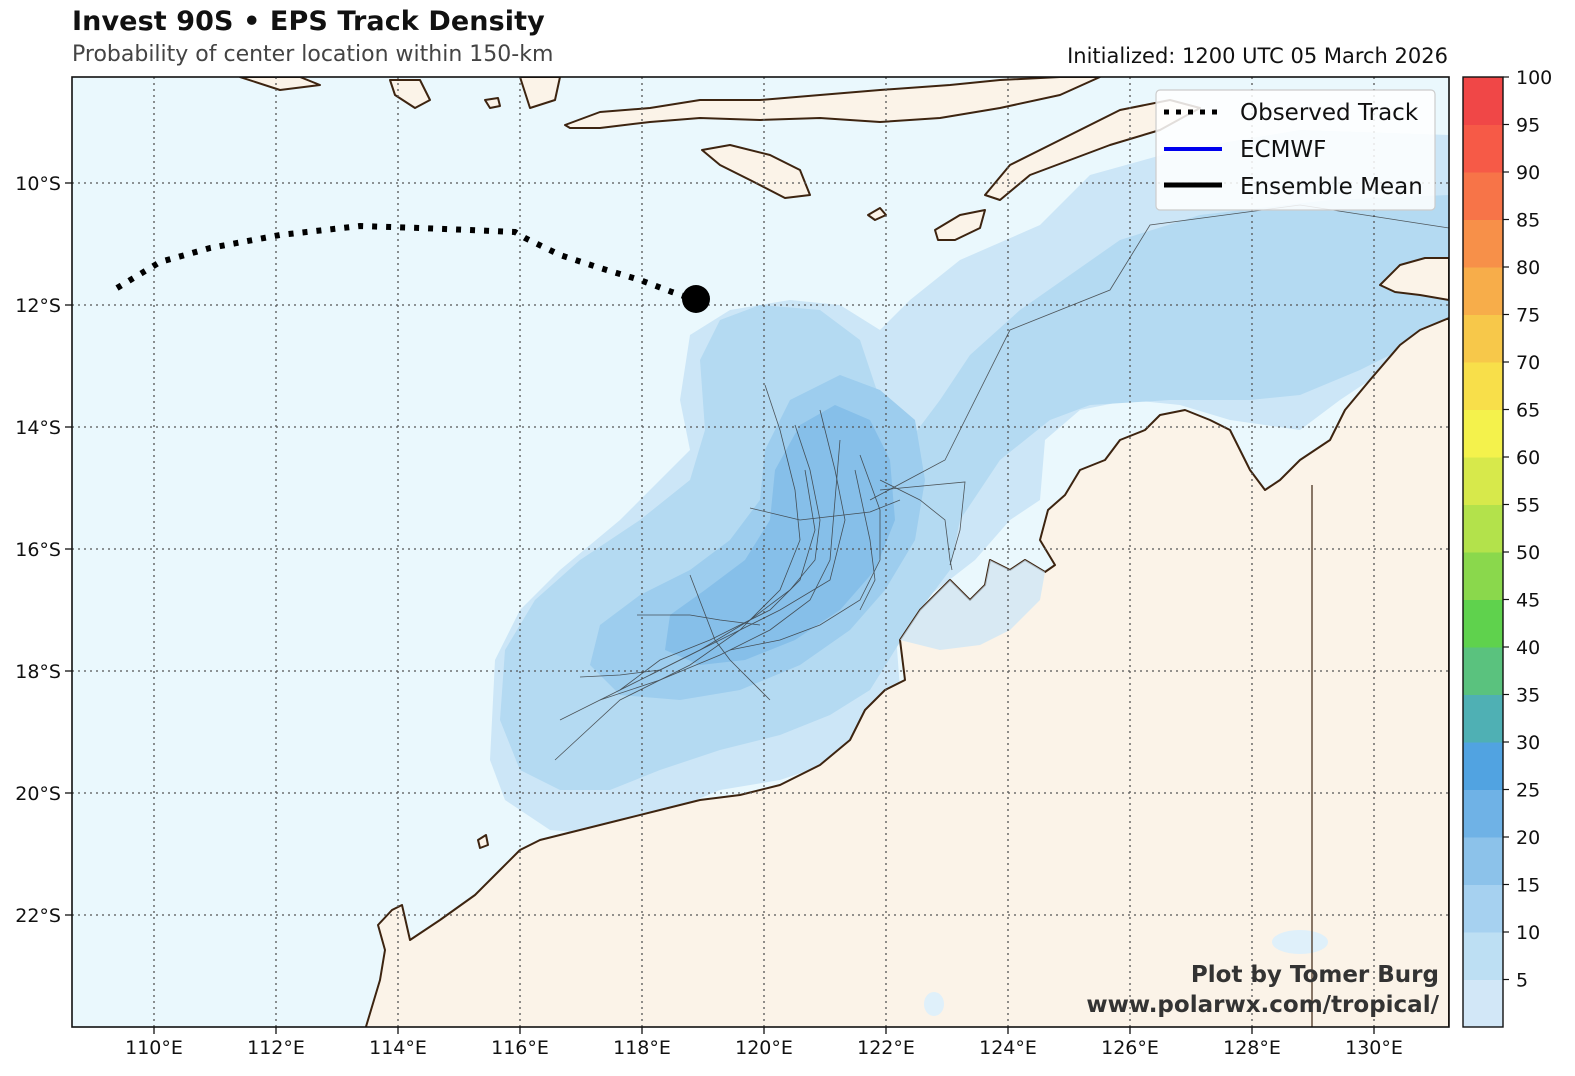  What do you see at coordinates (1528, 838) in the screenshot?
I see `colorbar-label: 20` at bounding box center [1528, 838].